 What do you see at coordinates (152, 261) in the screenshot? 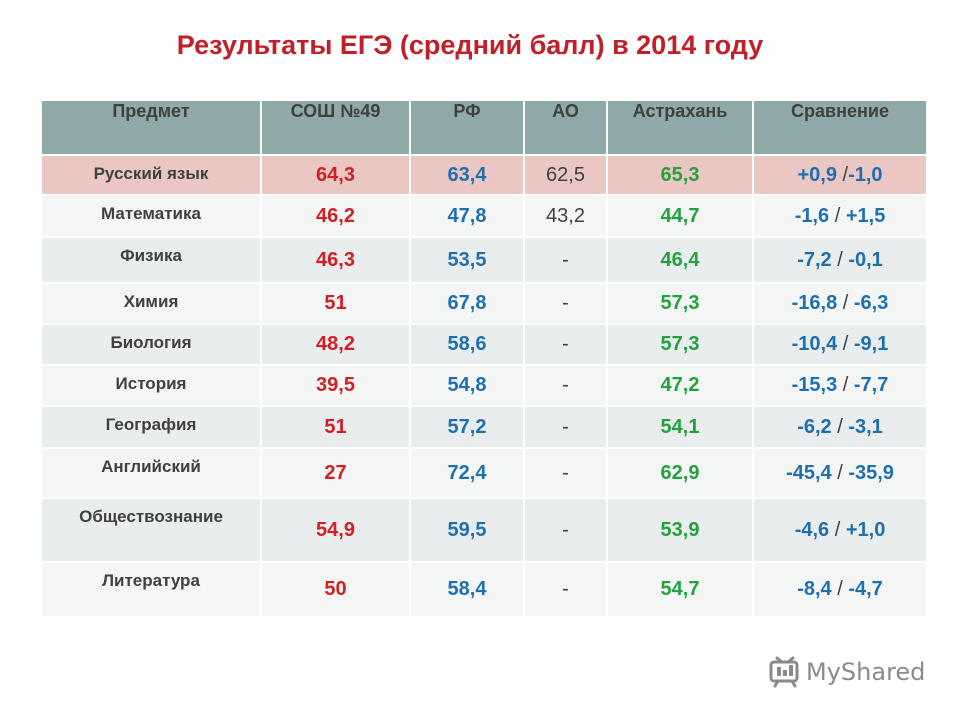
I see `subject-cell: Физика` at bounding box center [152, 261].